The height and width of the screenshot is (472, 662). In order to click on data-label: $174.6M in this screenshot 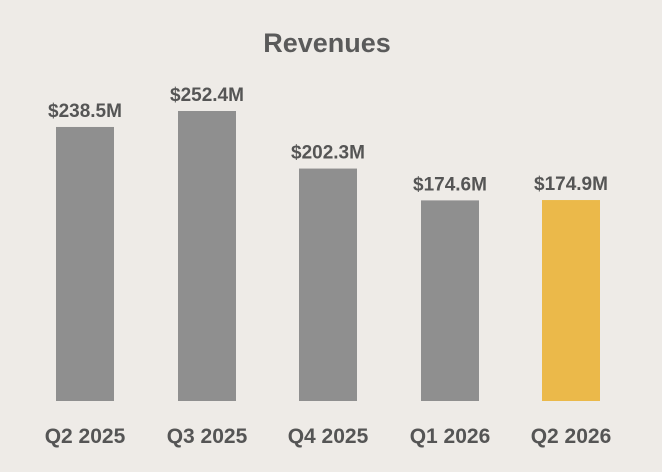, I will do `click(450, 184)`.